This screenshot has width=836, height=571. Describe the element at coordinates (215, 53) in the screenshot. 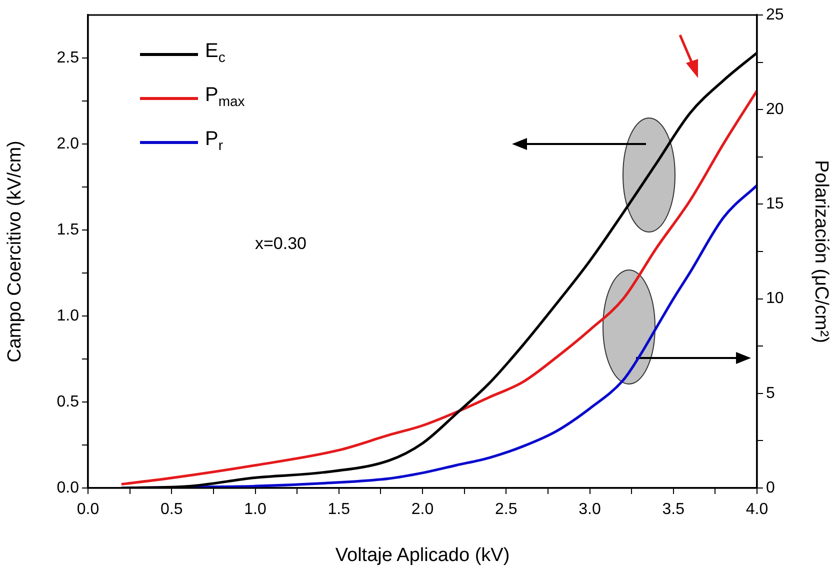

I see `legend-label: E$_{c}$` at that location.